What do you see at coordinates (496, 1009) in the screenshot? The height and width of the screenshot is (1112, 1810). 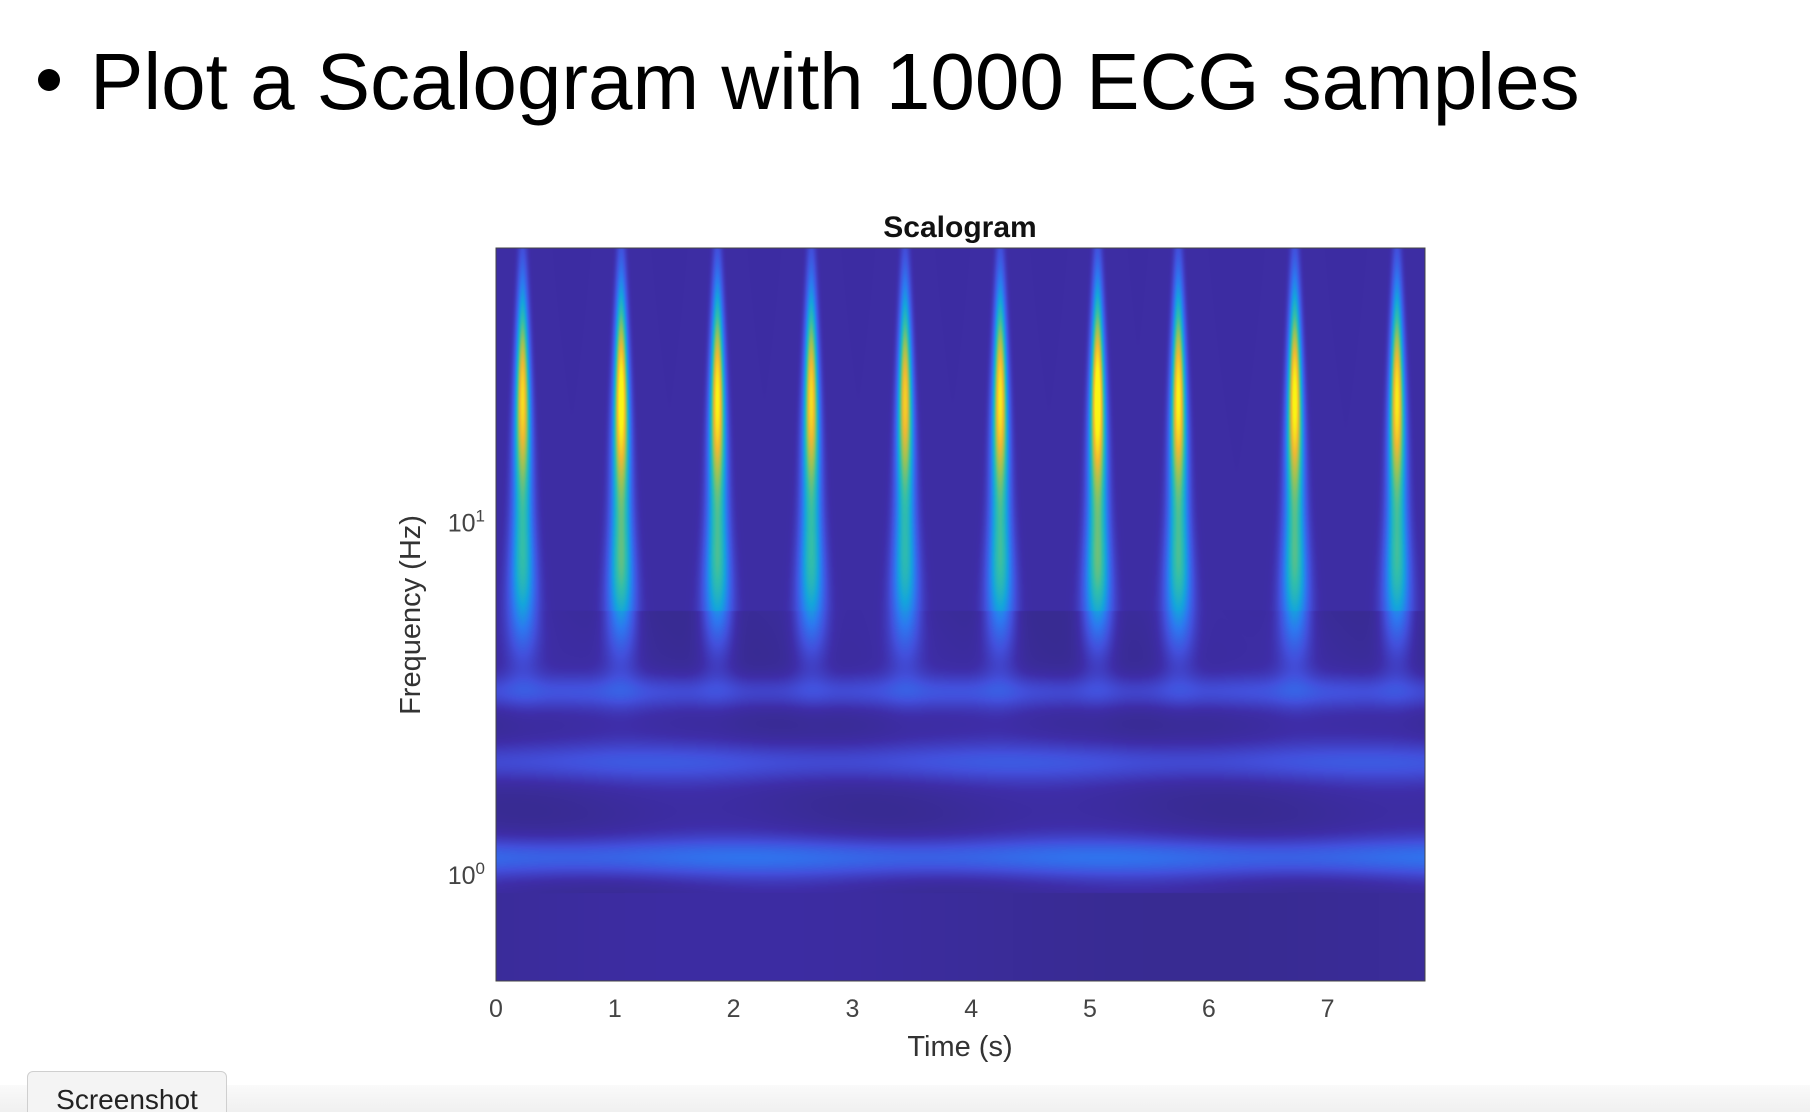 I see `x-tick-label: 0` at bounding box center [496, 1009].